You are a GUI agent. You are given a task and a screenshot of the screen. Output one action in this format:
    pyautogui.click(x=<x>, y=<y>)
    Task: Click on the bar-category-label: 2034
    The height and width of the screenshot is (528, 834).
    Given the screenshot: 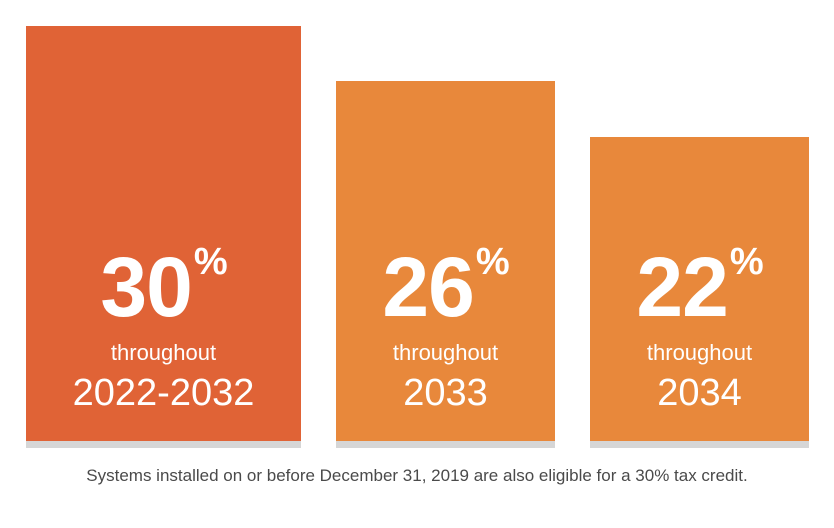 What is the action you would take?
    pyautogui.click(x=699, y=393)
    